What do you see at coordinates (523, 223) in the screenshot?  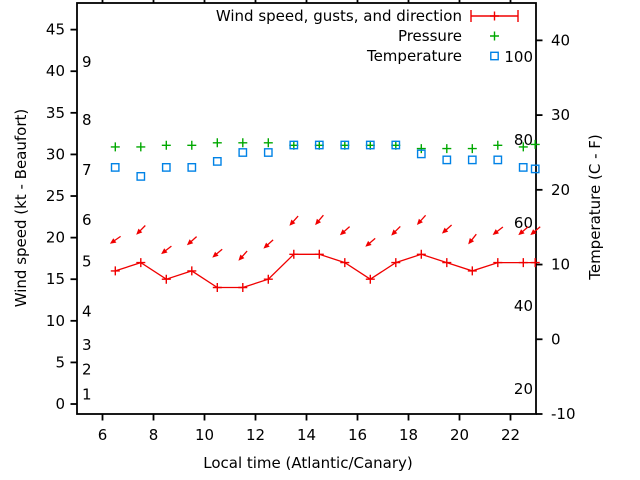 I see `svg-text: 60` at bounding box center [523, 223].